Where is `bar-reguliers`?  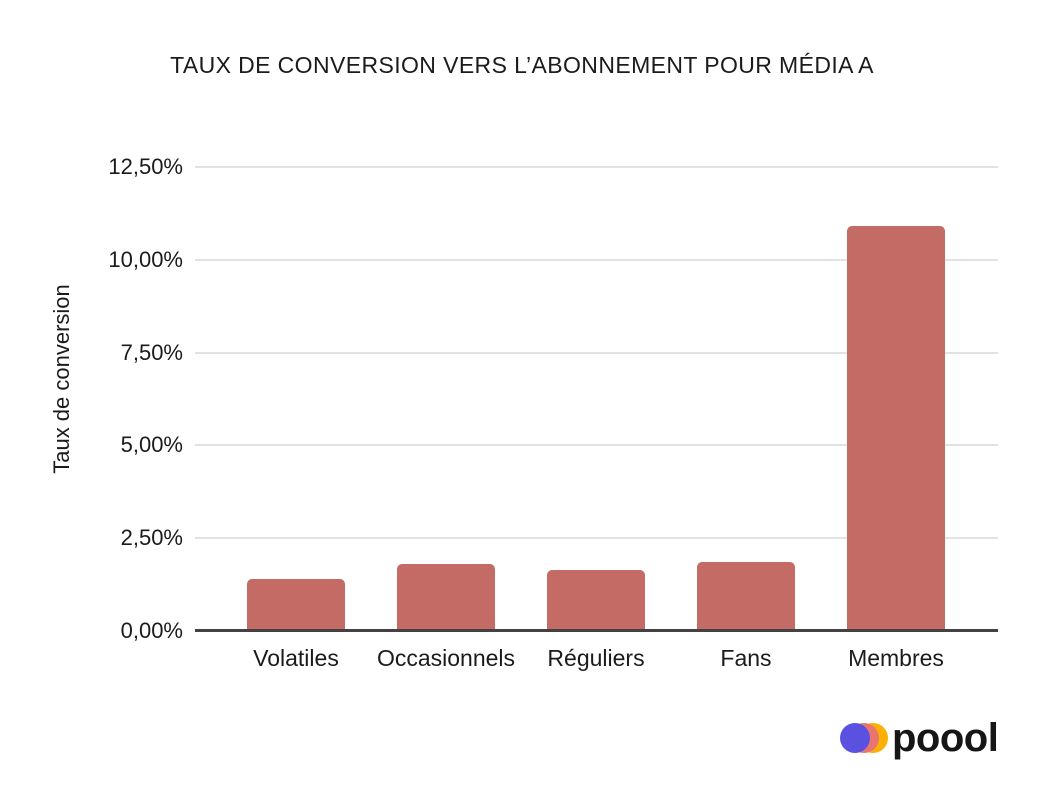 bar-reguliers is located at coordinates (596, 600).